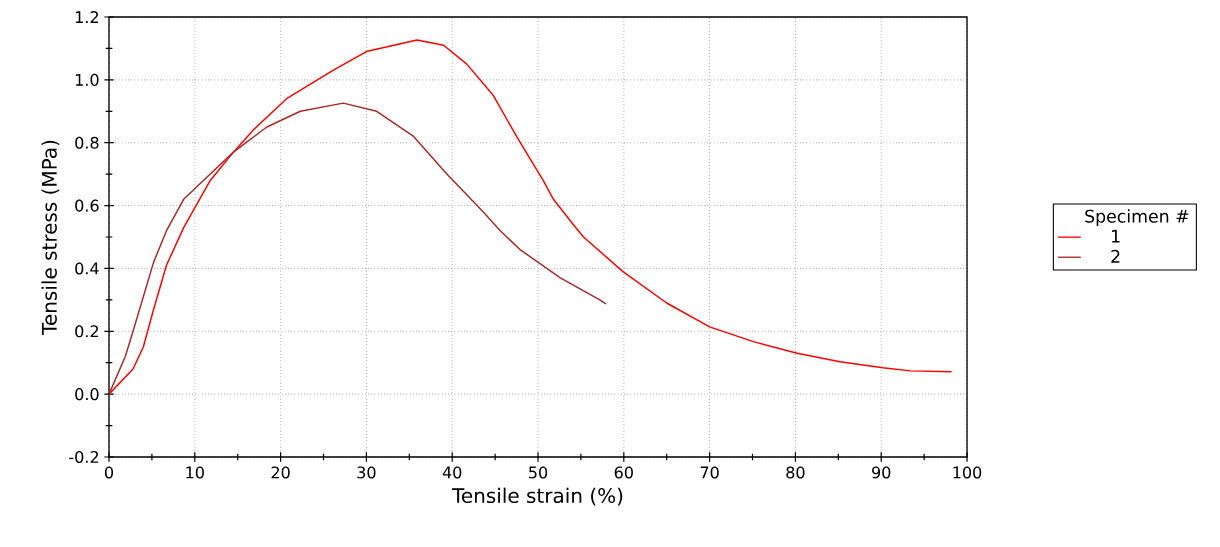  What do you see at coordinates (1137, 218) in the screenshot?
I see `legend-title: Specimen #` at bounding box center [1137, 218].